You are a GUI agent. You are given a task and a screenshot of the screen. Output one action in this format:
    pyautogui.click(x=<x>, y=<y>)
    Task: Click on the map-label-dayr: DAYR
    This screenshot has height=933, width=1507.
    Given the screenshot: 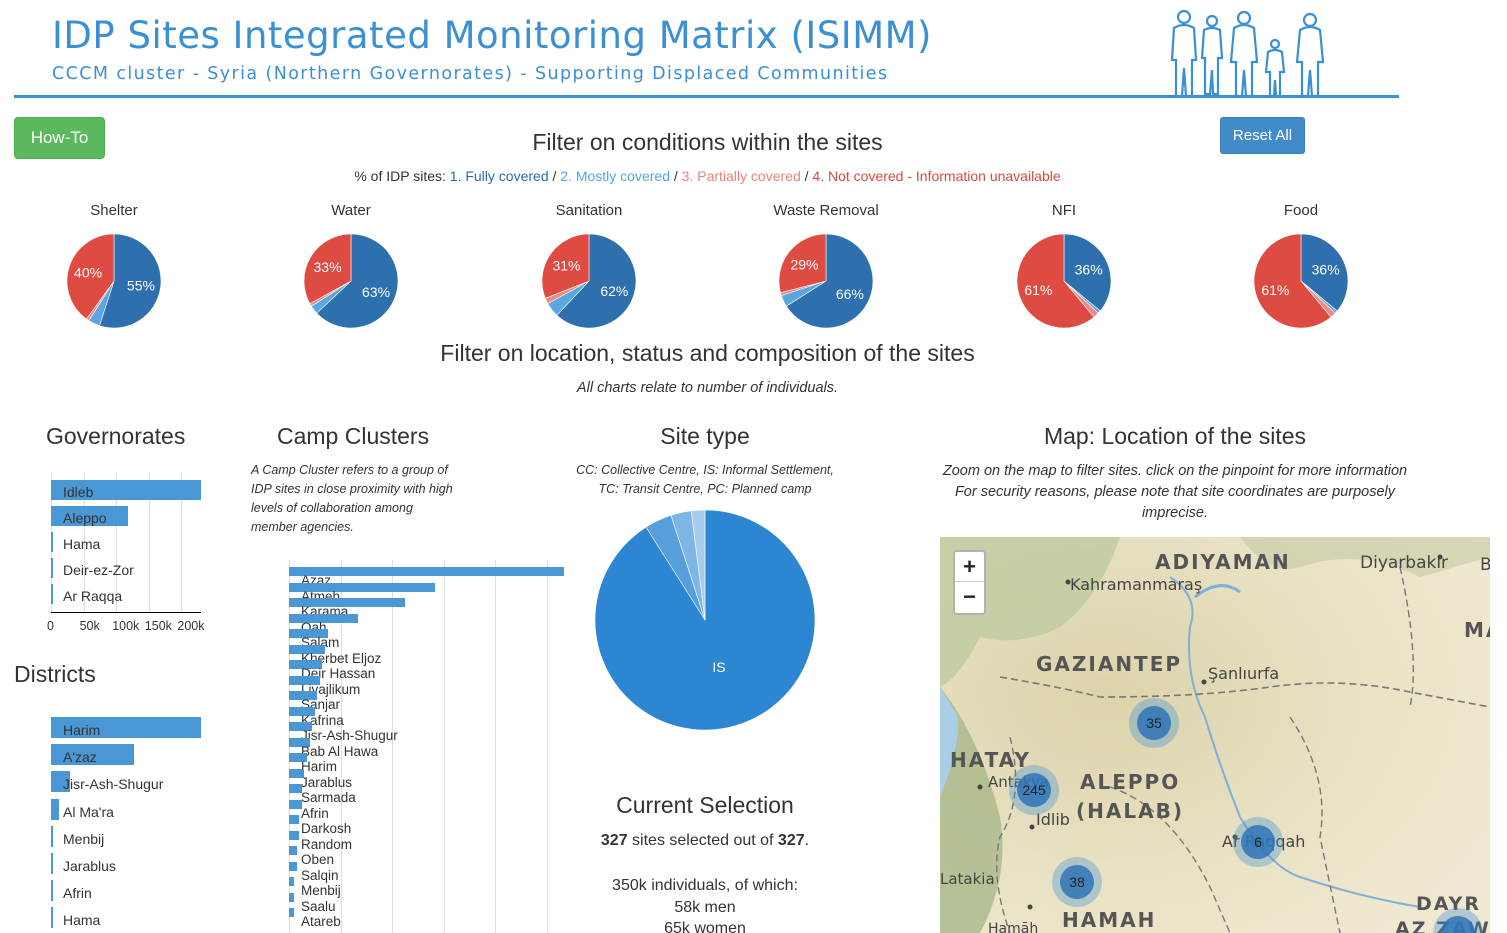 What is the action you would take?
    pyautogui.click(x=1448, y=904)
    